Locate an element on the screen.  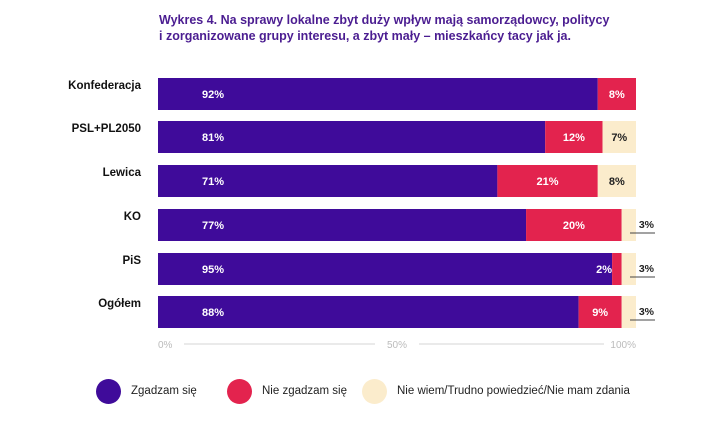
value-label-dont-know-ogolem: 3% is located at coordinates (647, 312).